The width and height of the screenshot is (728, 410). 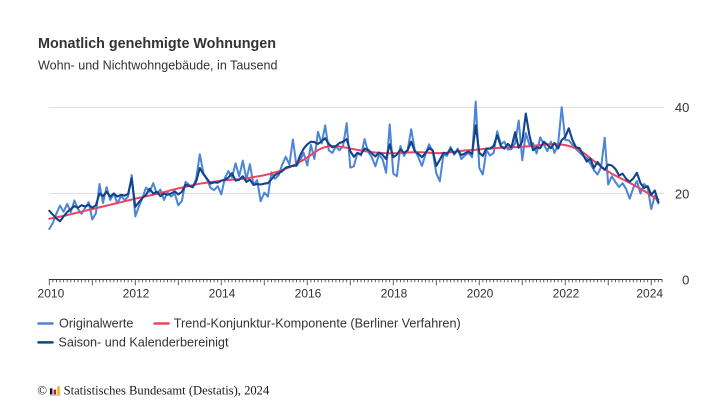 What do you see at coordinates (167, 391) in the screenshot?
I see `svg-text:Statistisches Bundesamt (Desta: Statistisches Bundesamt (Destatis), 2024` at bounding box center [167, 391].